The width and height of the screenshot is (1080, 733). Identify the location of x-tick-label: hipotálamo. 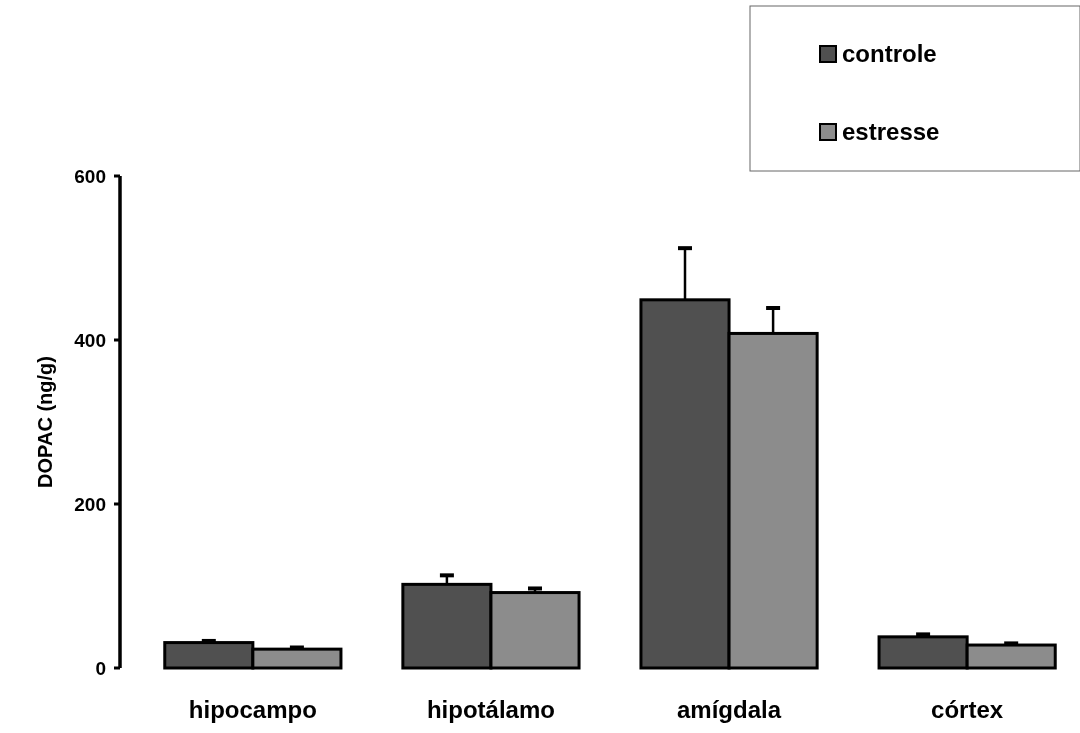
(490, 709).